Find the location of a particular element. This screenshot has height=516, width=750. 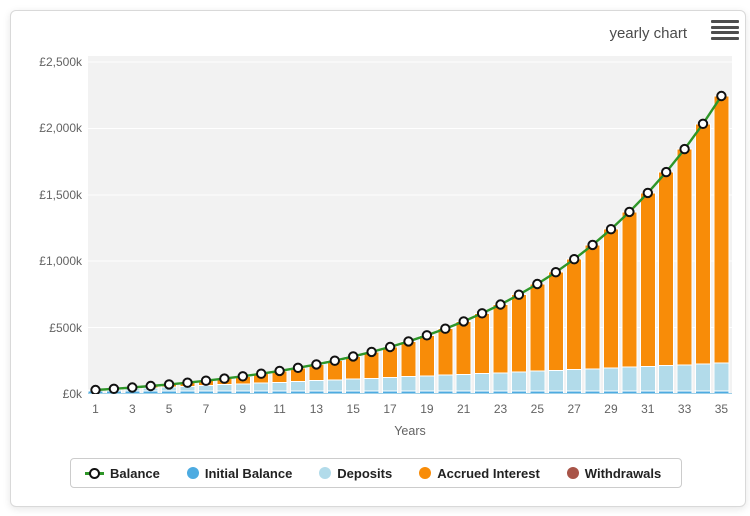

y-axis-tick-label: £1,000k is located at coordinates (60, 261).